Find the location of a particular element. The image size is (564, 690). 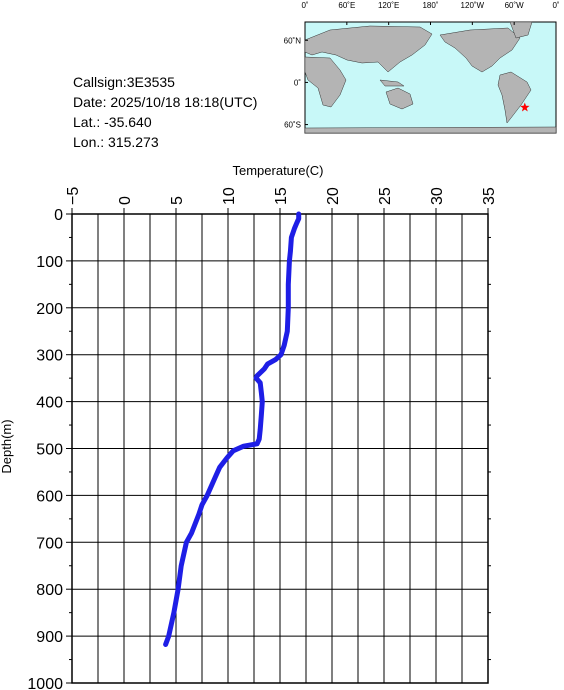

y-tick-label: 400 is located at coordinates (49, 403).